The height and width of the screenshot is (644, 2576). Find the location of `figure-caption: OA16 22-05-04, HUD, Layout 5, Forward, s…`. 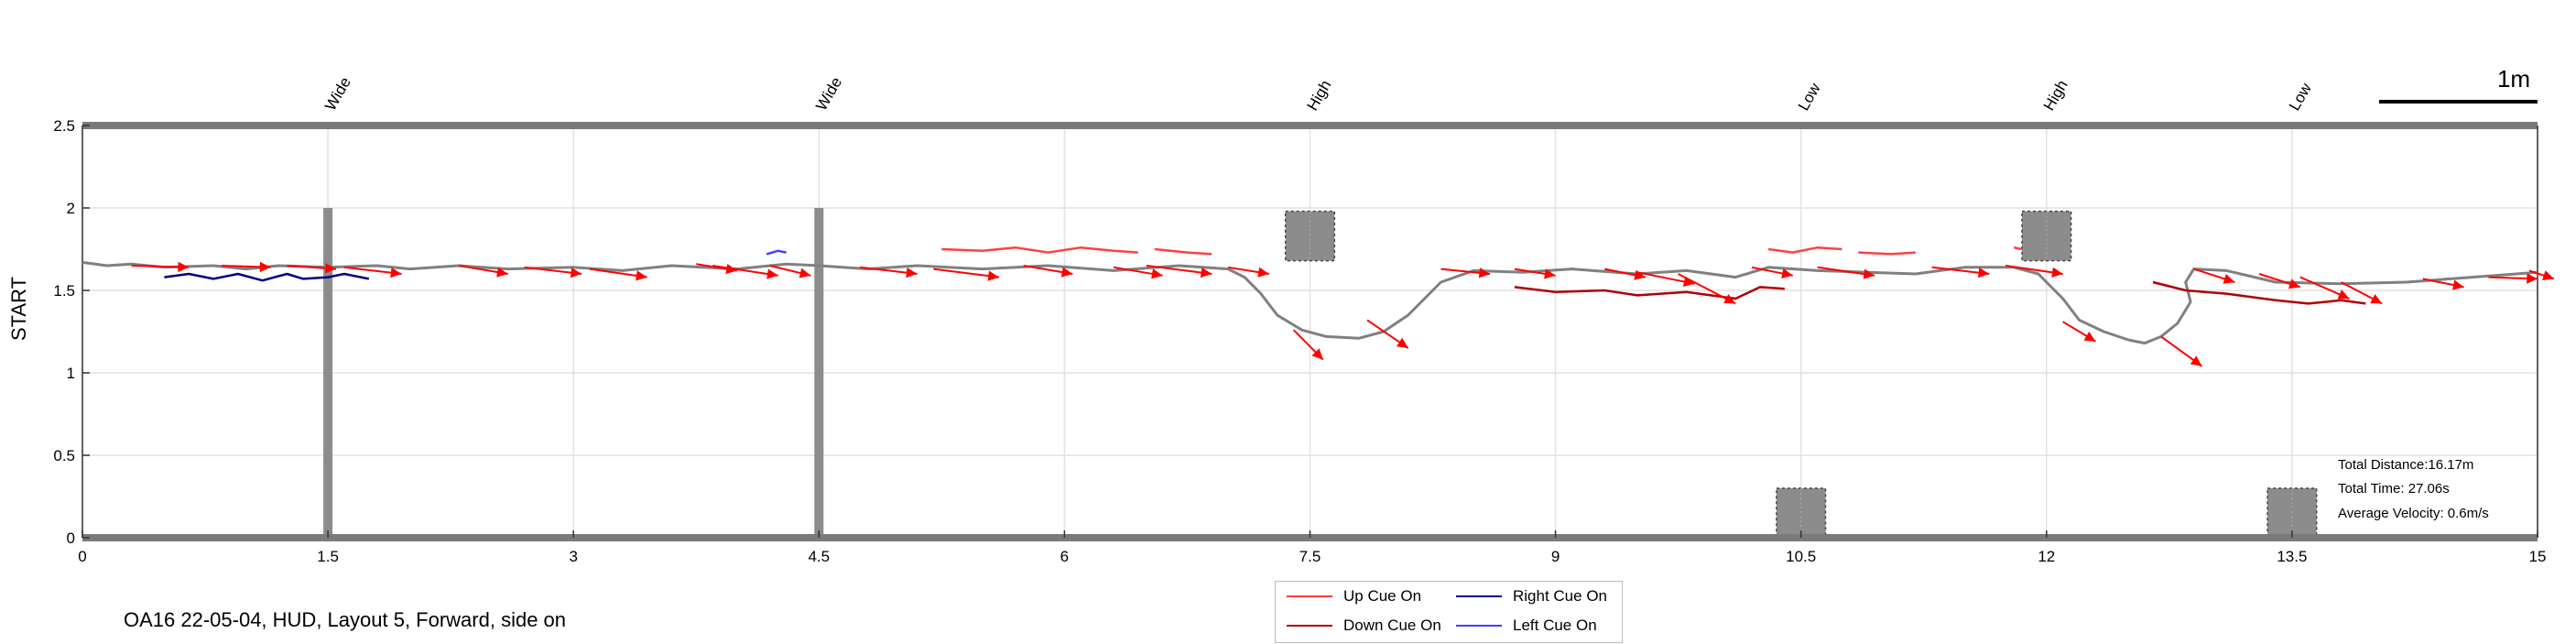

figure-caption: OA16 22-05-04, HUD, Layout 5, Forward, s… is located at coordinates (345, 620).